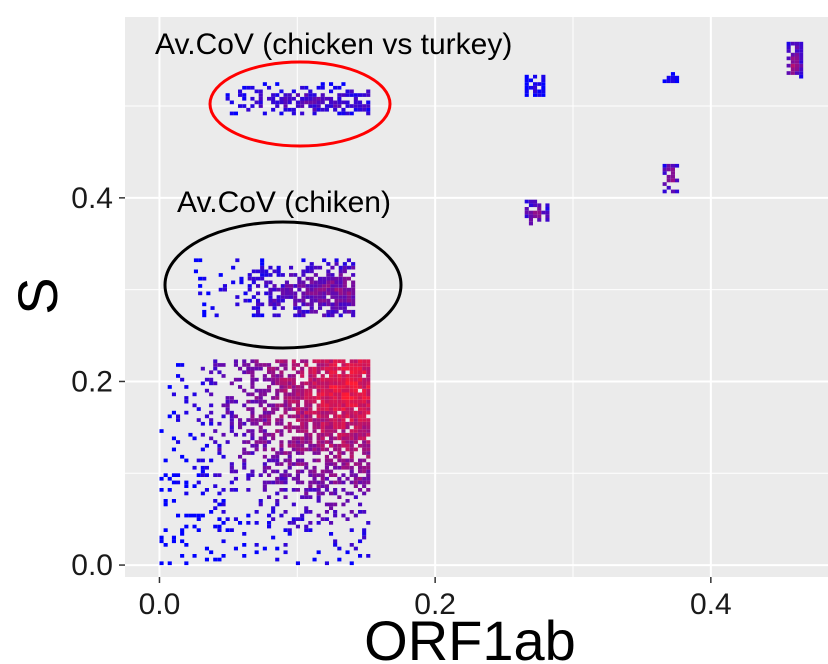 The height and width of the screenshot is (664, 828). I want to click on annotation-circle-chicken-vs-turkey, so click(300, 104).